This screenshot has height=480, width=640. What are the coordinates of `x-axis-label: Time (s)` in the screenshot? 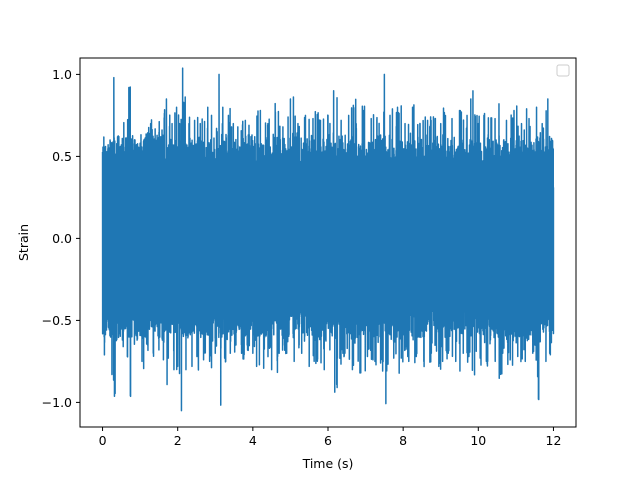 It's located at (328, 463).